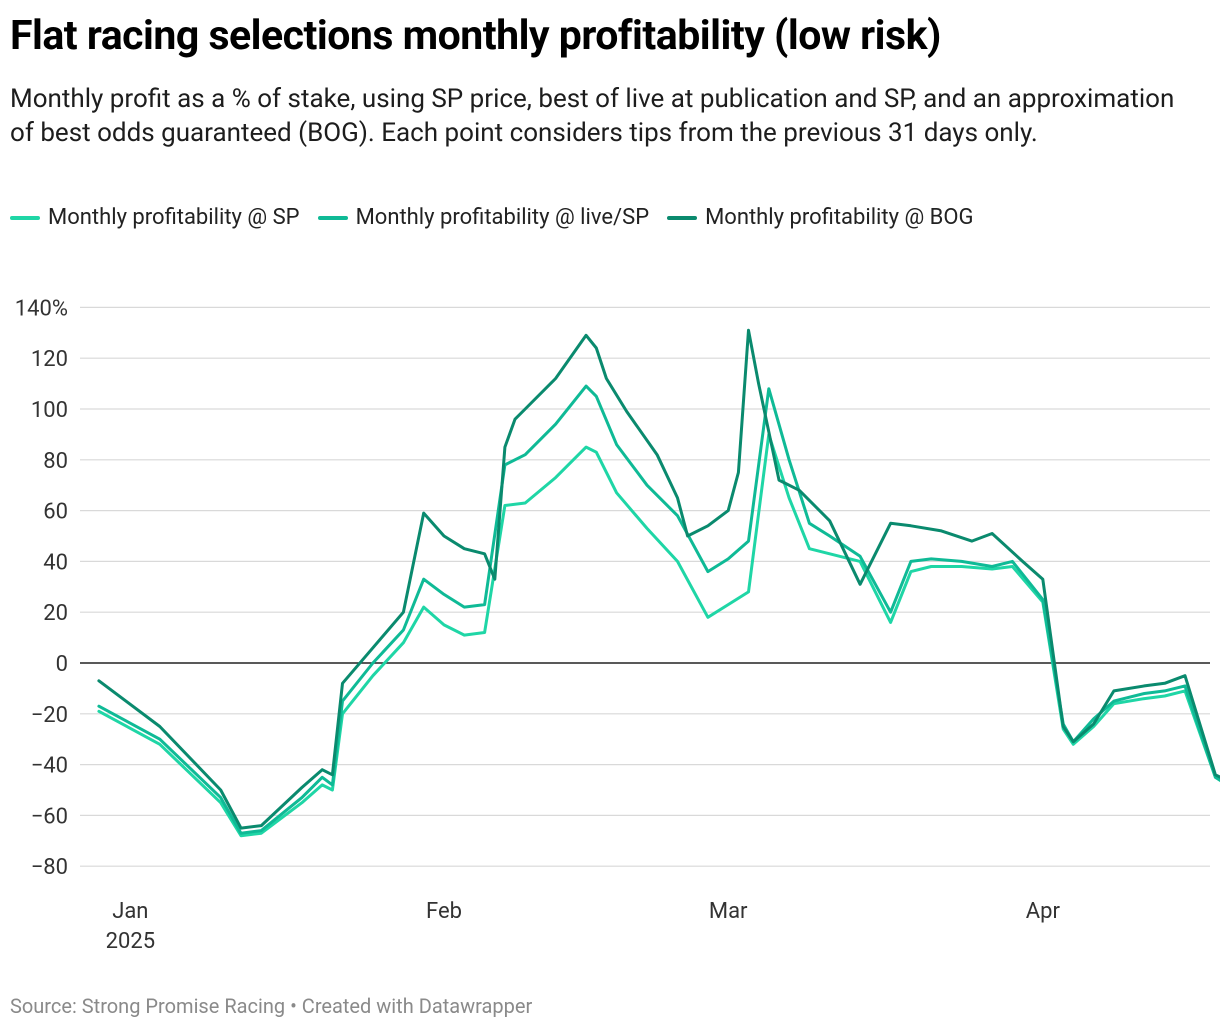 This screenshot has width=1220, height=1030. I want to click on legend-label-live-sp: Monthly profitability @ live/SP, so click(502, 217).